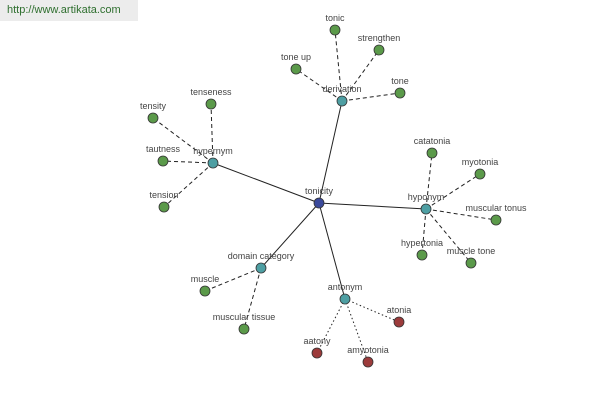  I want to click on leaf-node-label: tensity, so click(153, 106).